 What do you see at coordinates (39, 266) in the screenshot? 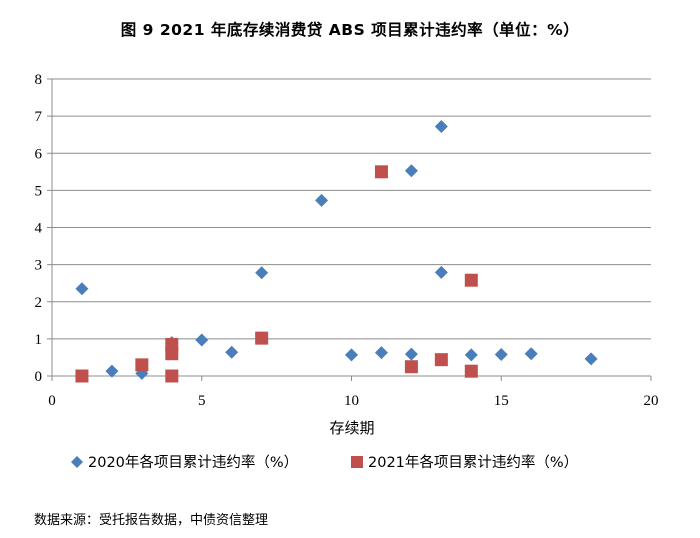
I see `y-tick-label-3: 3` at bounding box center [39, 266].